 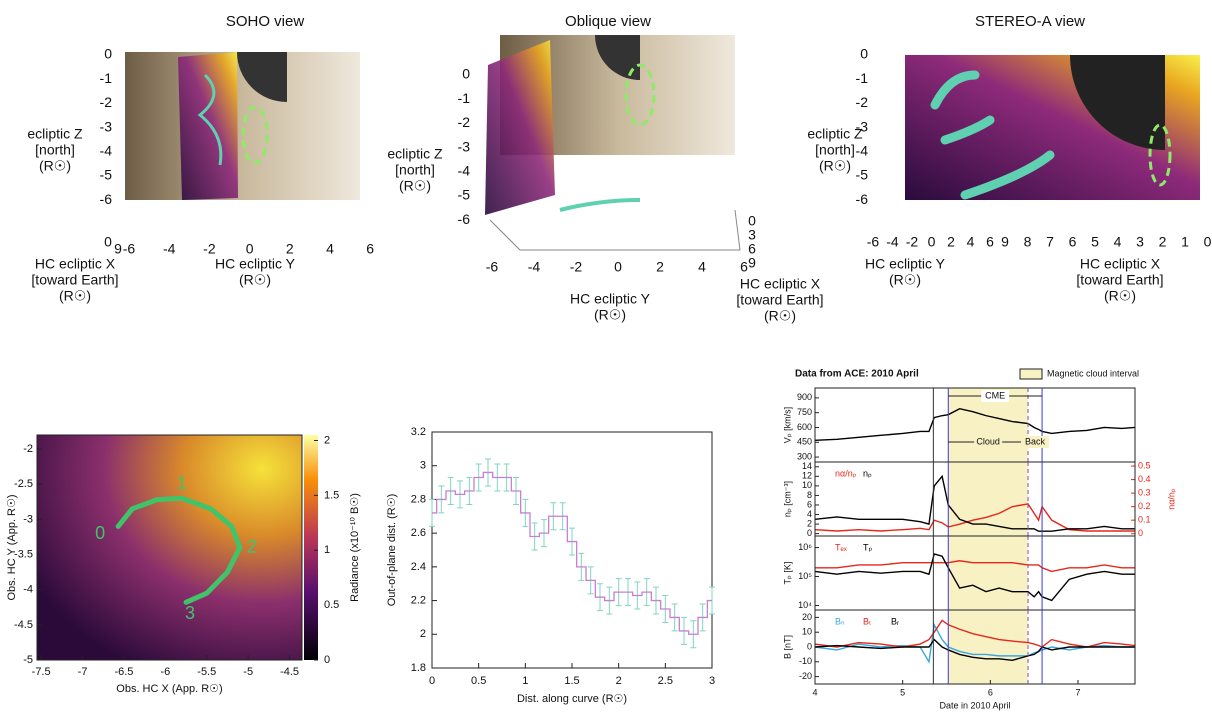 I want to click on annotation-bg, so click(x=988, y=442).